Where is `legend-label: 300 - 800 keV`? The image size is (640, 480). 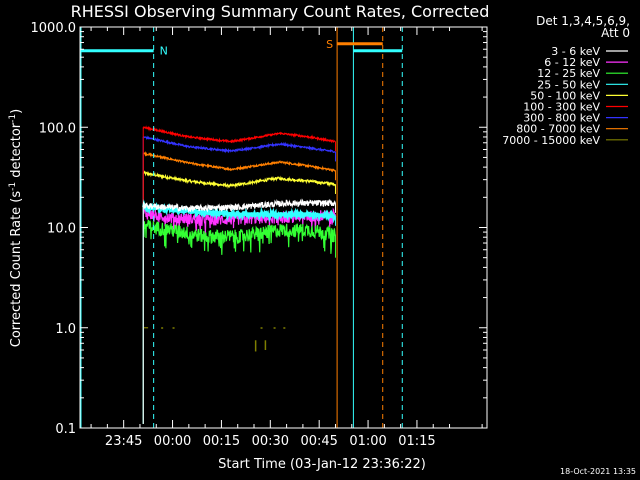 legend-label: 300 - 800 keV is located at coordinates (561, 118).